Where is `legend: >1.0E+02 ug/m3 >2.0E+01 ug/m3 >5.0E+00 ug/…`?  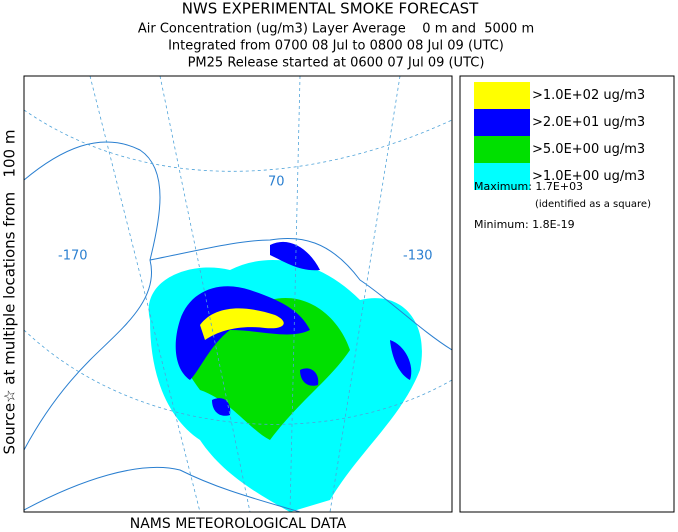
legend: >1.0E+02 ug/m3 >2.0E+01 ug/m3 >5.0E+00 ug/… is located at coordinates (559, 136).